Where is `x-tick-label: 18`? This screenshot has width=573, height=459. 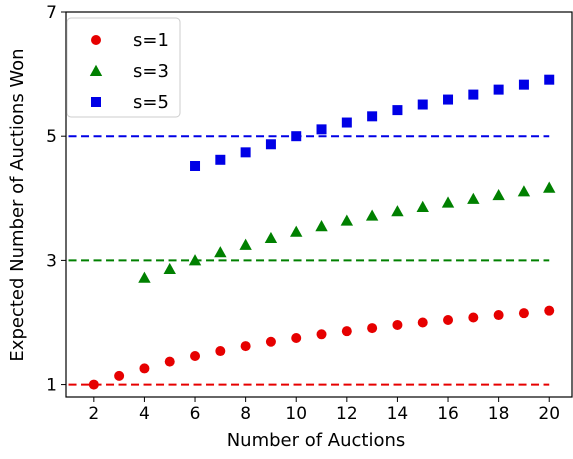 x-tick-label: 18 is located at coordinates (499, 414).